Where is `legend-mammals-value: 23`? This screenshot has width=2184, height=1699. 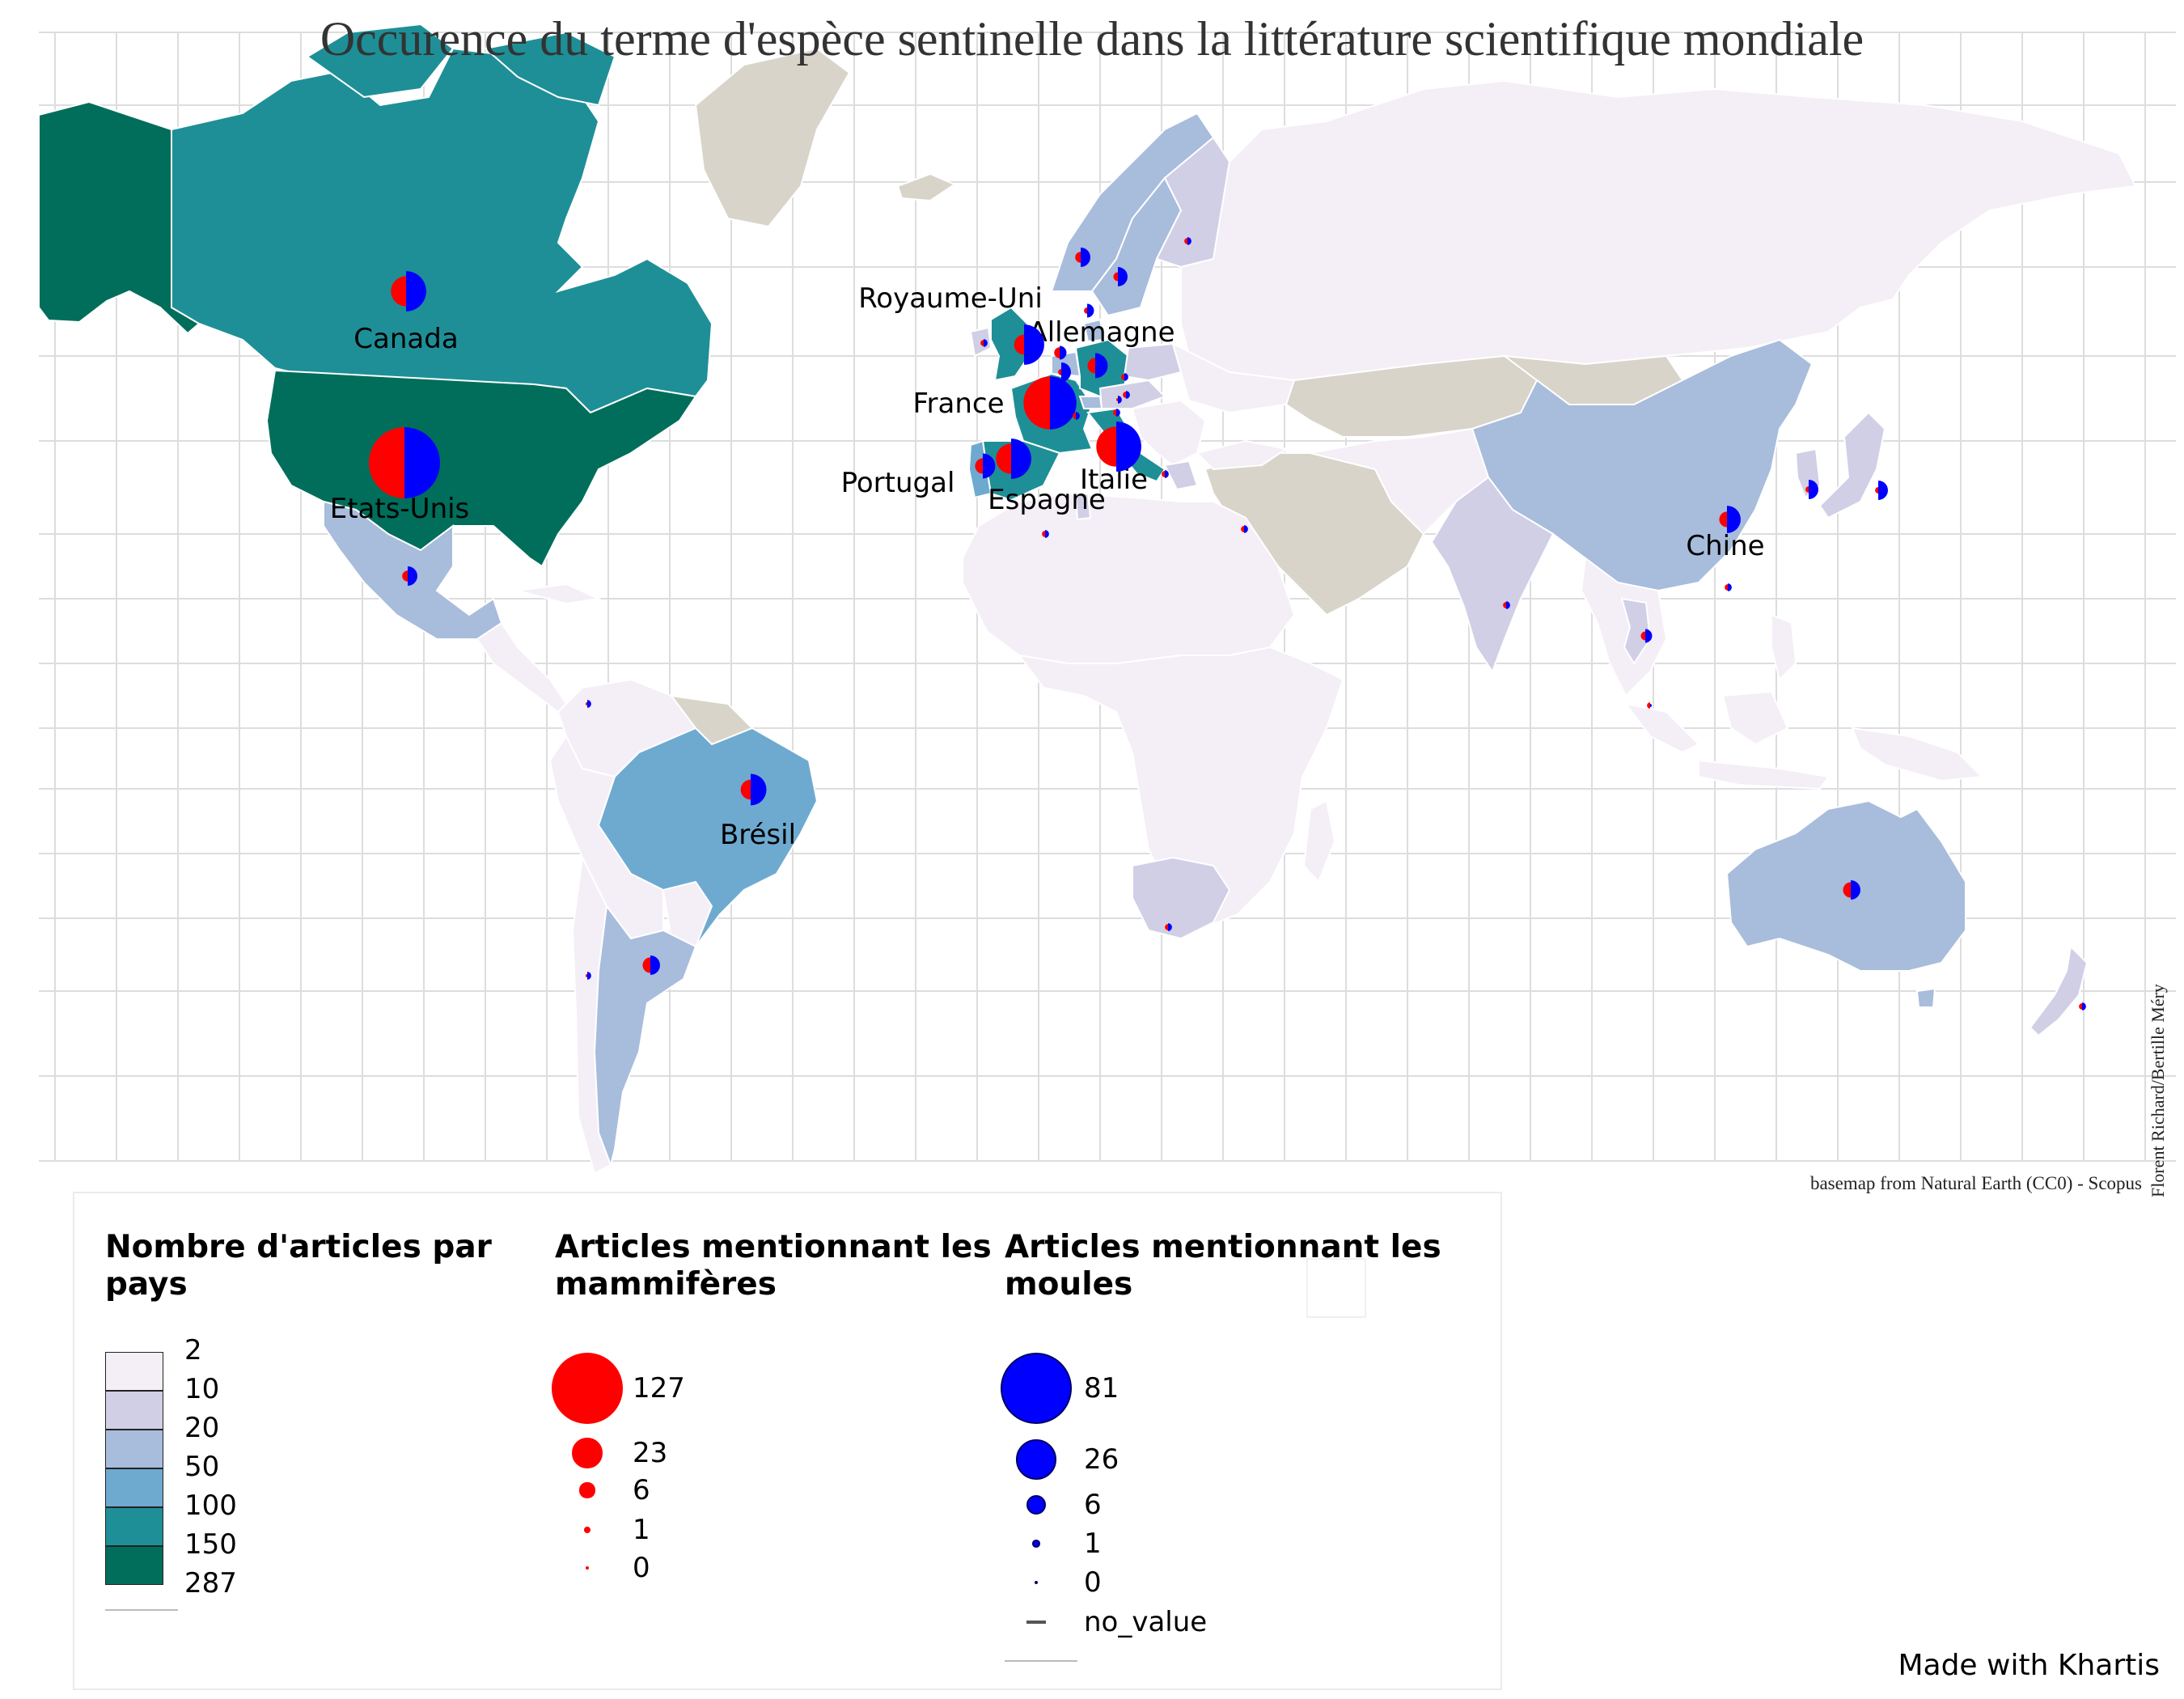 legend-mammals-value: 23 is located at coordinates (651, 1453).